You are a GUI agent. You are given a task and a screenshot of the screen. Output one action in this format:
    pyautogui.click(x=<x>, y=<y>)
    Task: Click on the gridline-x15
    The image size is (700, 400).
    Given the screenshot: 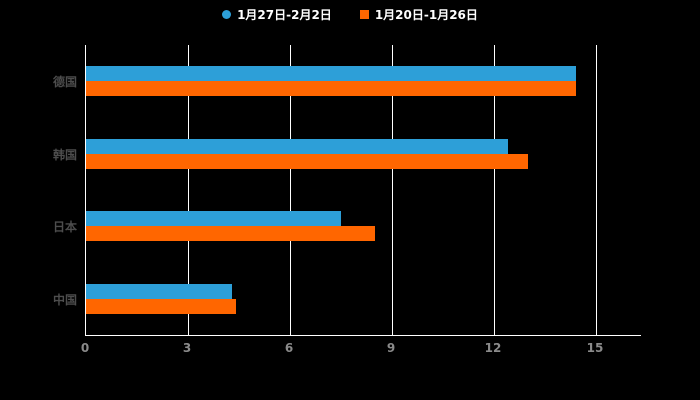 What is the action you would take?
    pyautogui.click(x=596, y=190)
    